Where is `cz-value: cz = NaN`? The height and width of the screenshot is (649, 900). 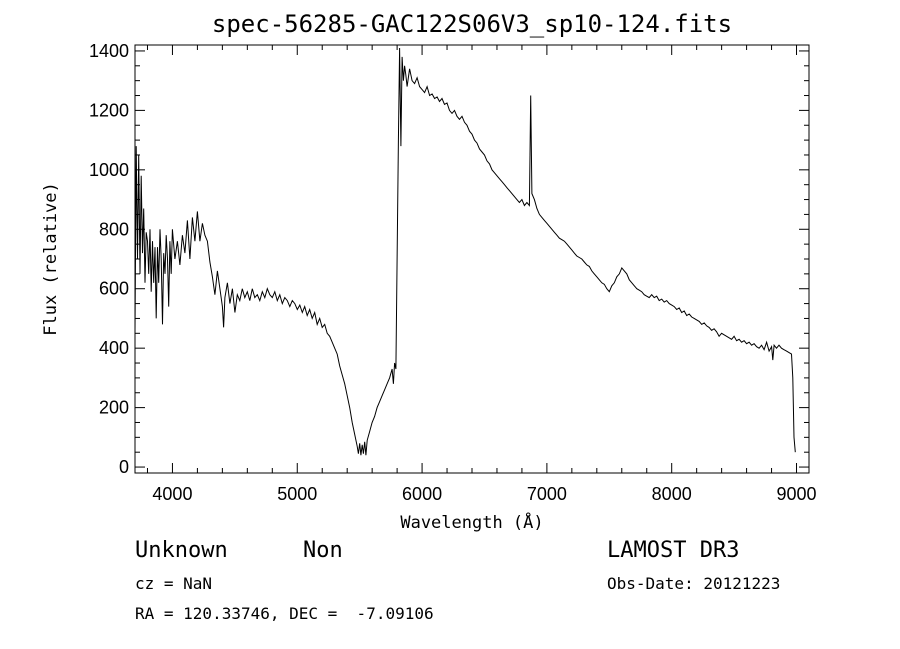
cz-value: cz = NaN is located at coordinates (174, 583).